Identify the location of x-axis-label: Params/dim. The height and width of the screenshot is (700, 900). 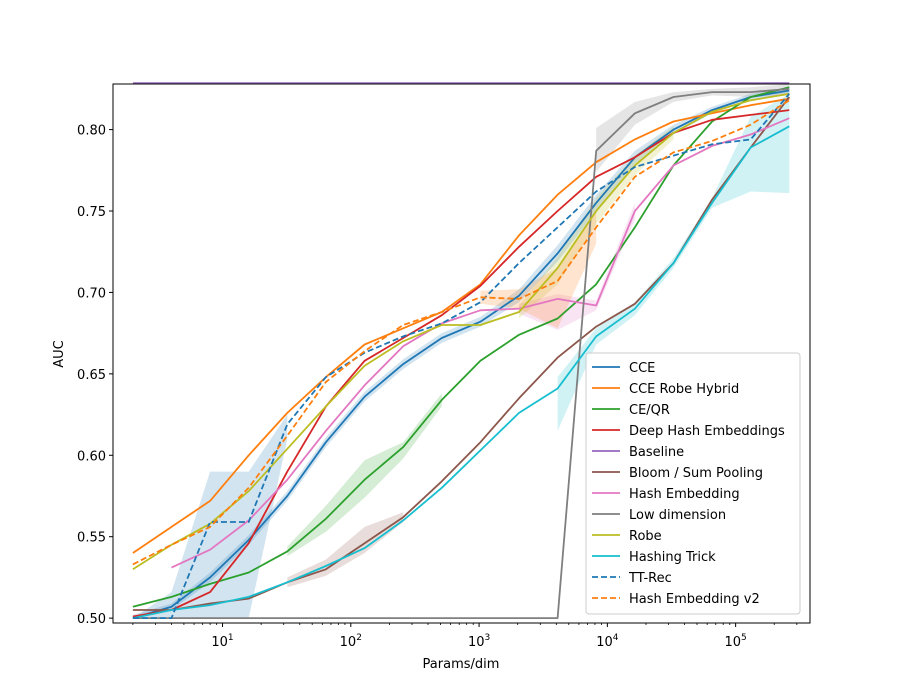
(461, 664).